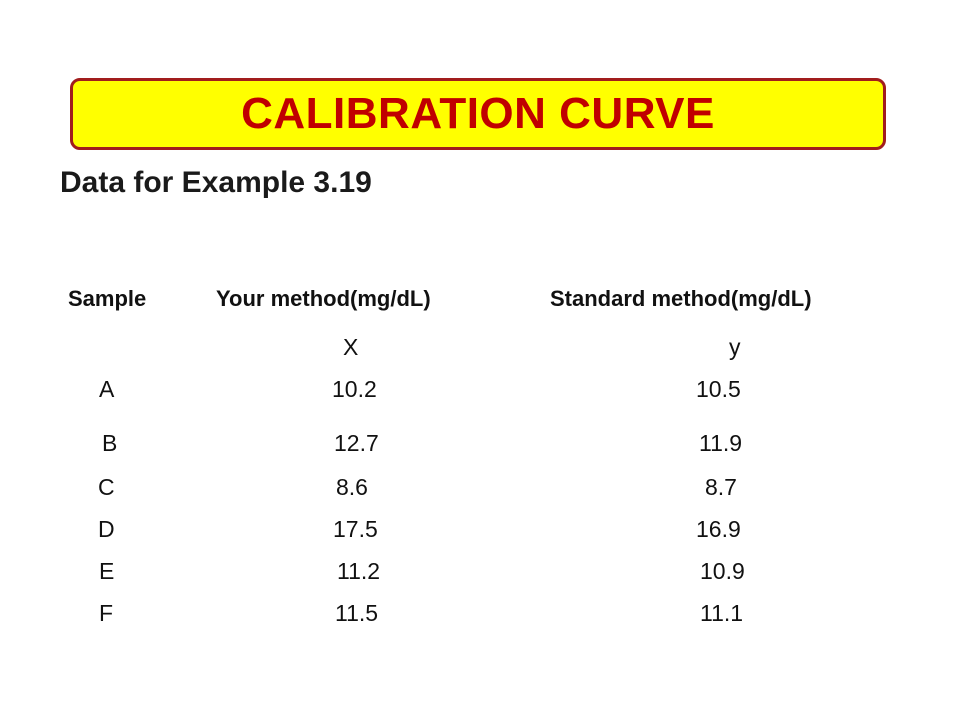 This screenshot has height=720, width=960. Describe the element at coordinates (355, 529) in the screenshot. I see `row-x-cell: 17.5` at that location.